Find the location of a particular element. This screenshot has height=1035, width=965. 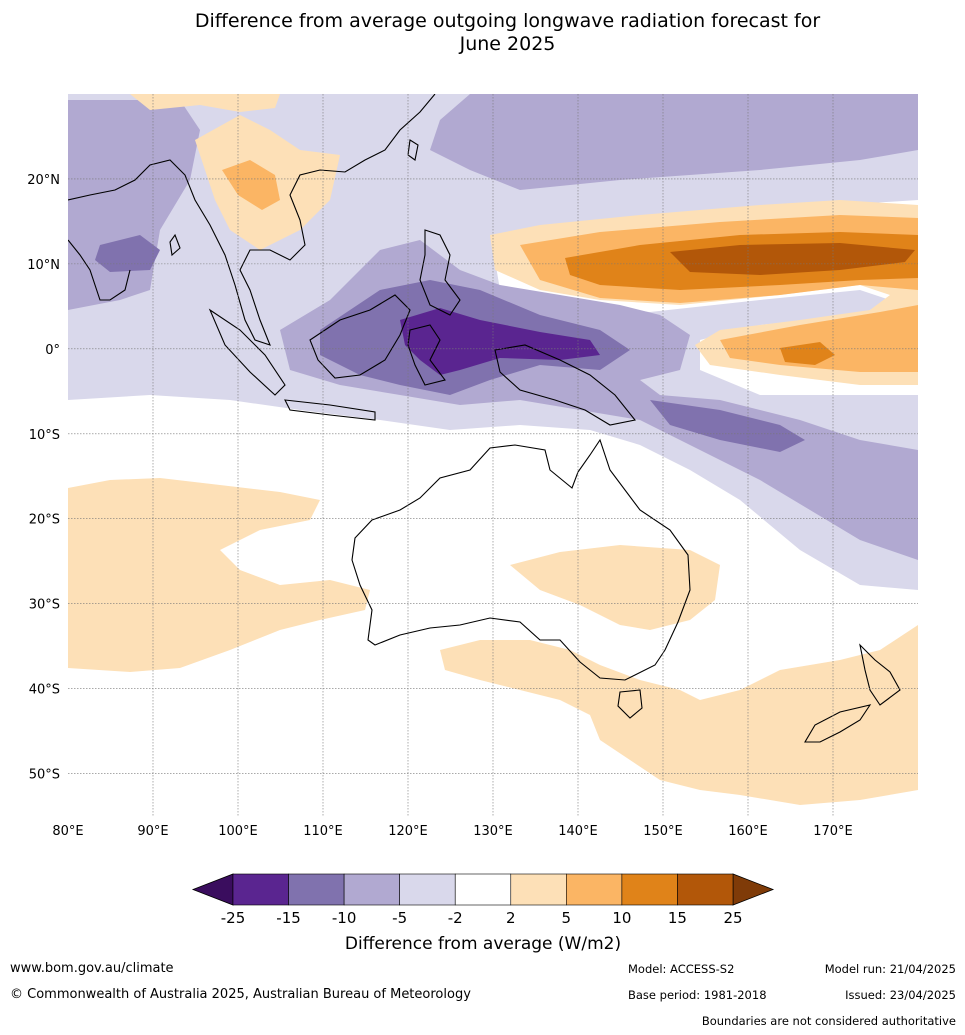

olr-core-plus15-pacific is located at coordinates (792, 259).